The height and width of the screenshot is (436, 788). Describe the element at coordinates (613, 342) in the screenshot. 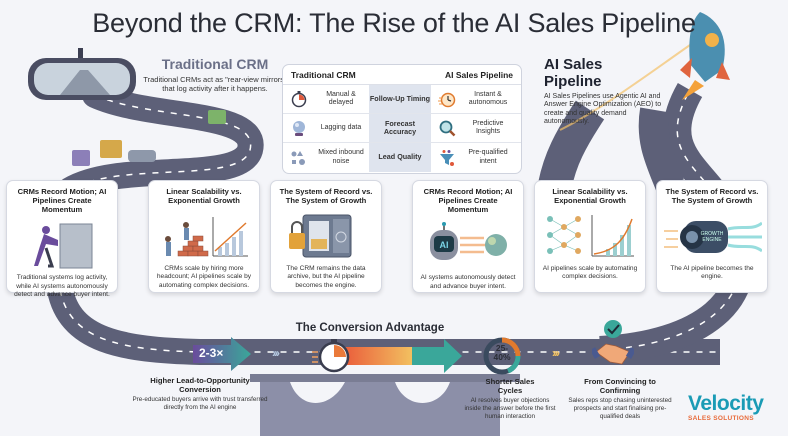

I see `handshake-check-icon` at that location.